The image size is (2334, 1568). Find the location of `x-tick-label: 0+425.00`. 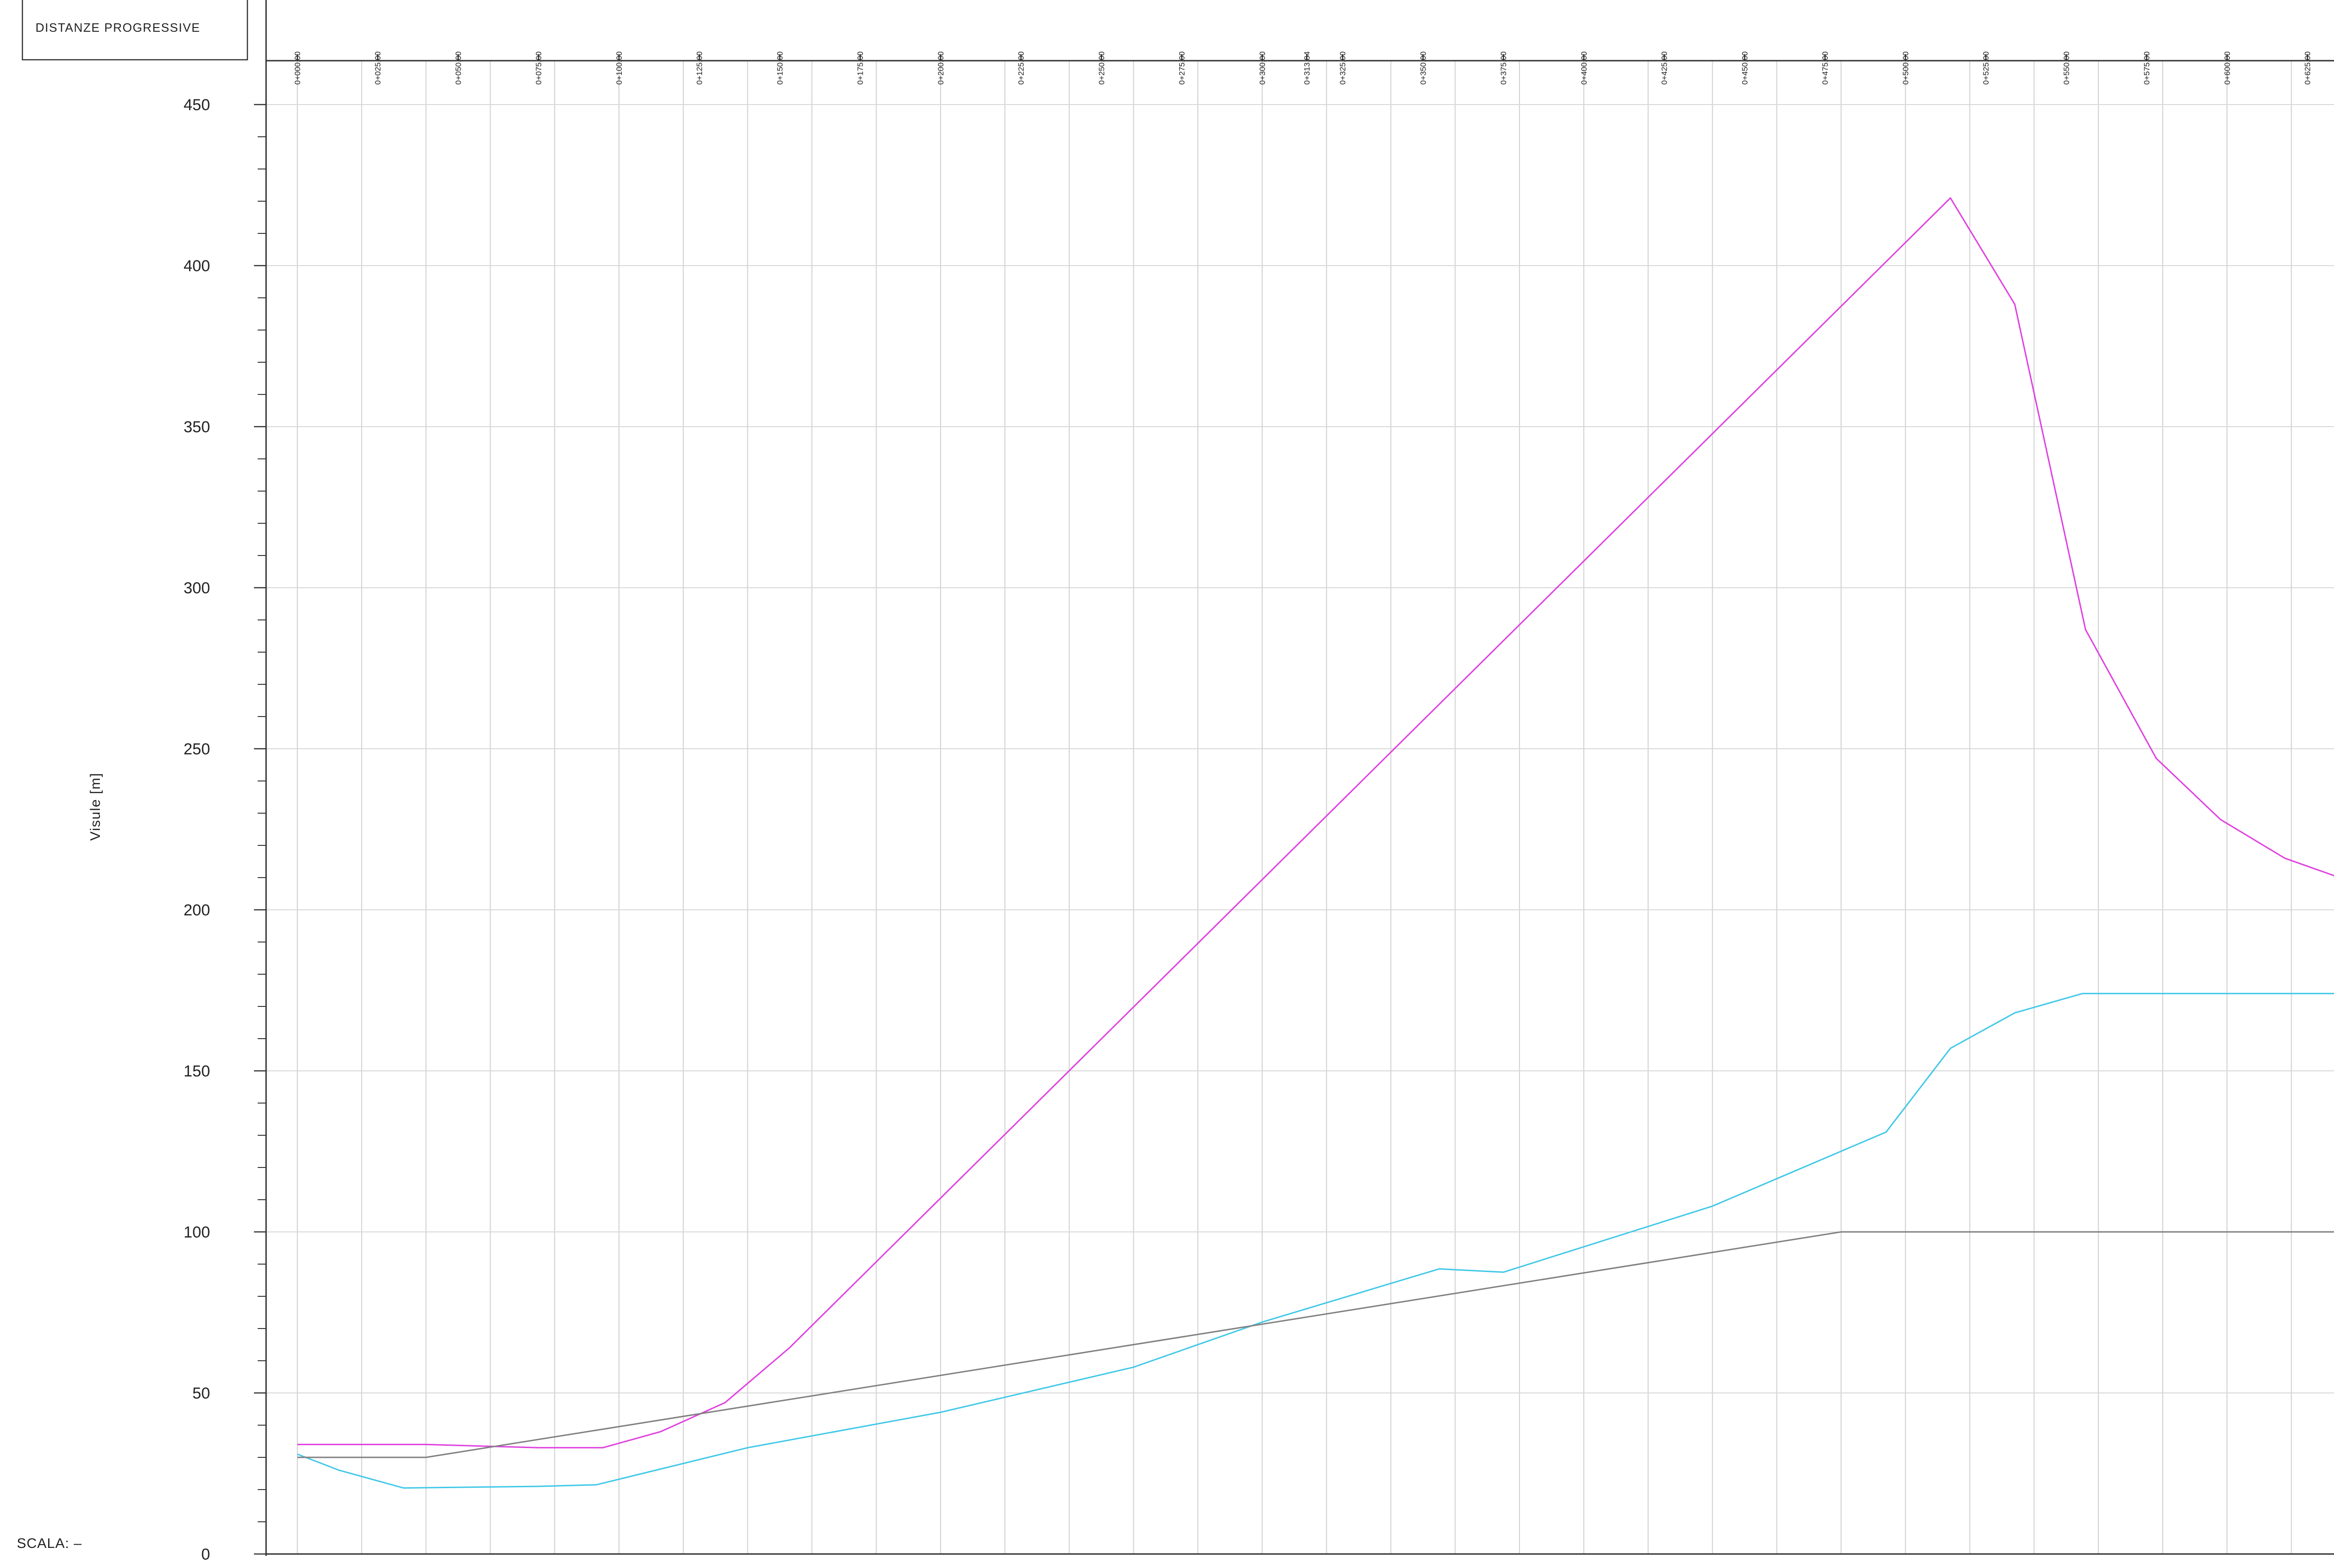

x-tick-label: 0+425.00 is located at coordinates (1664, 67).